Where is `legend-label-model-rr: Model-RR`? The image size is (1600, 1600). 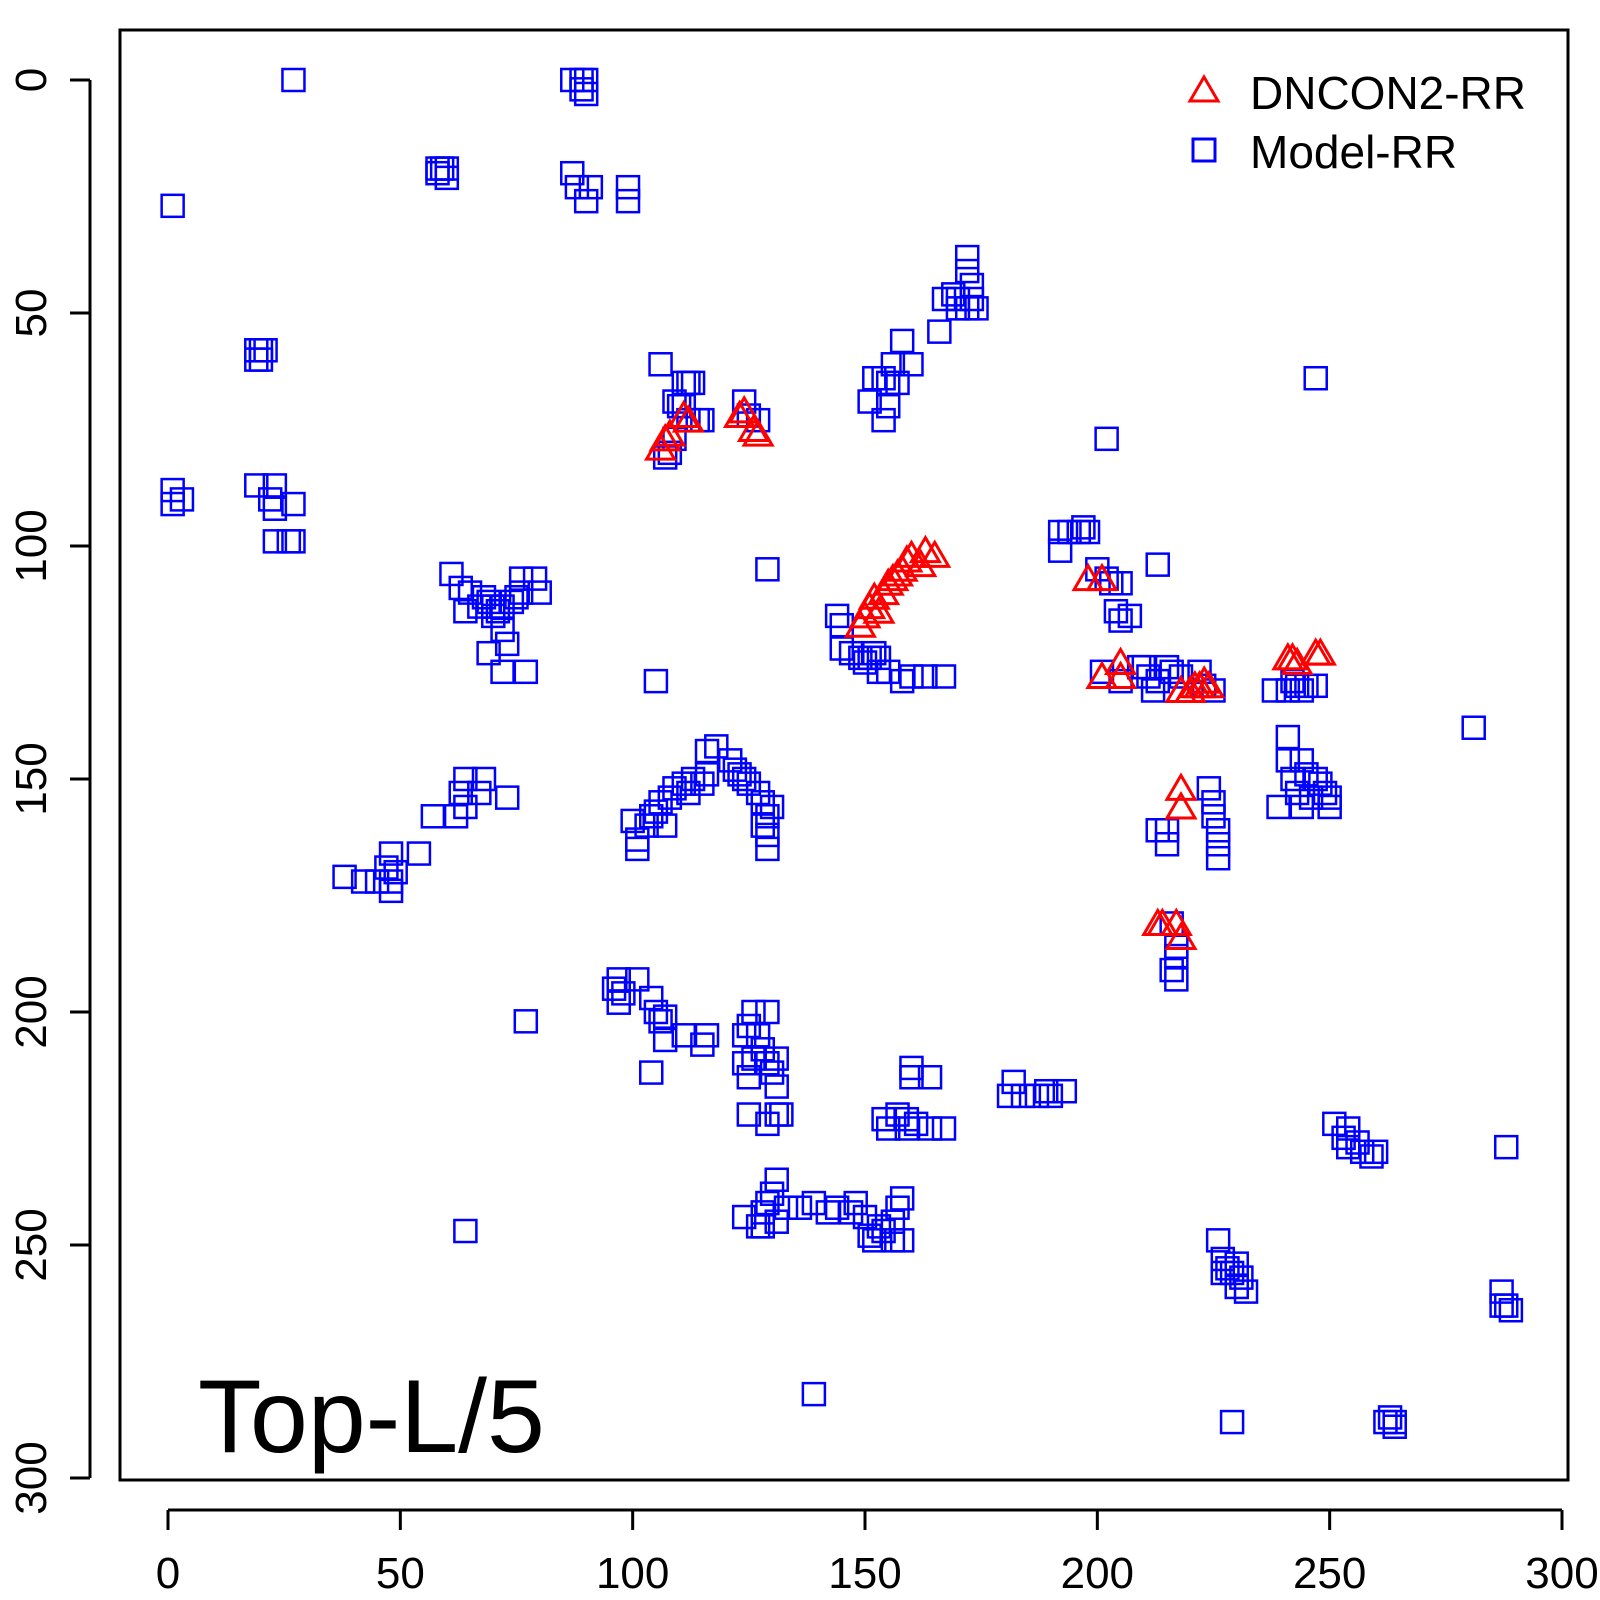 legend-label-model-rr: Model-RR is located at coordinates (1353, 152).